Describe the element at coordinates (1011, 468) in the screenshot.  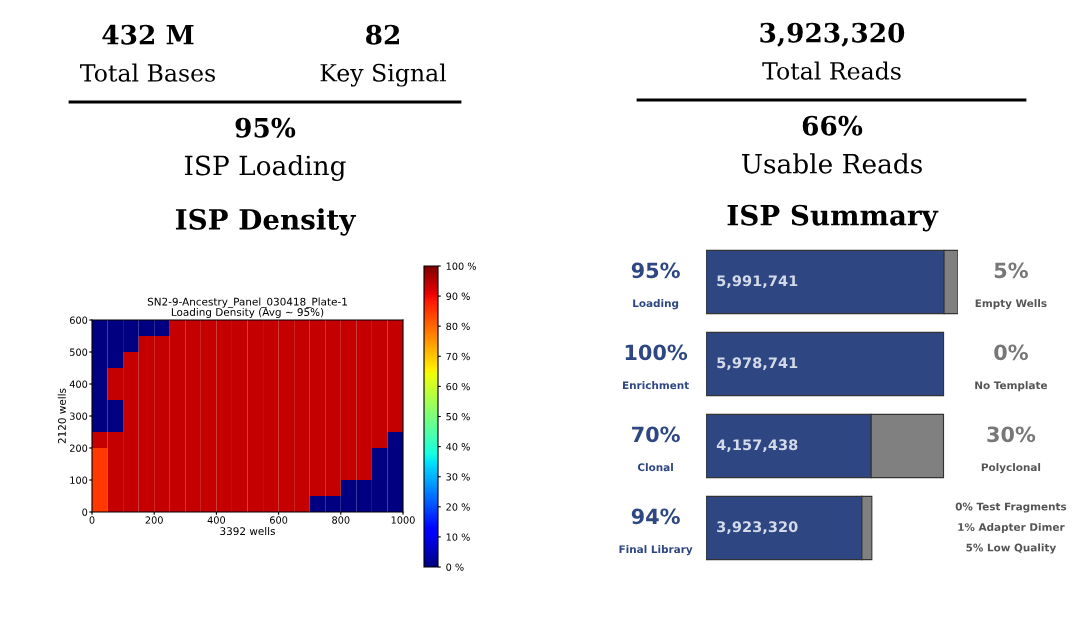
I see `text: Polyclonal` at that location.